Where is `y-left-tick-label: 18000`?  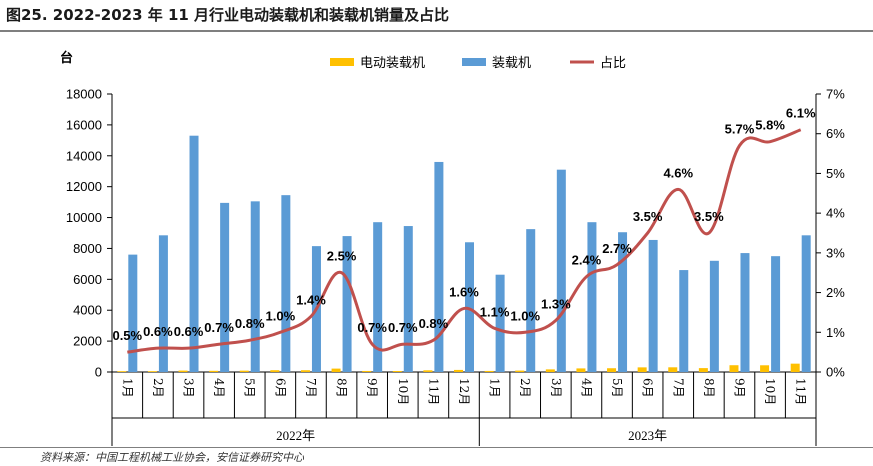
y-left-tick-label: 18000 is located at coordinates (84, 94).